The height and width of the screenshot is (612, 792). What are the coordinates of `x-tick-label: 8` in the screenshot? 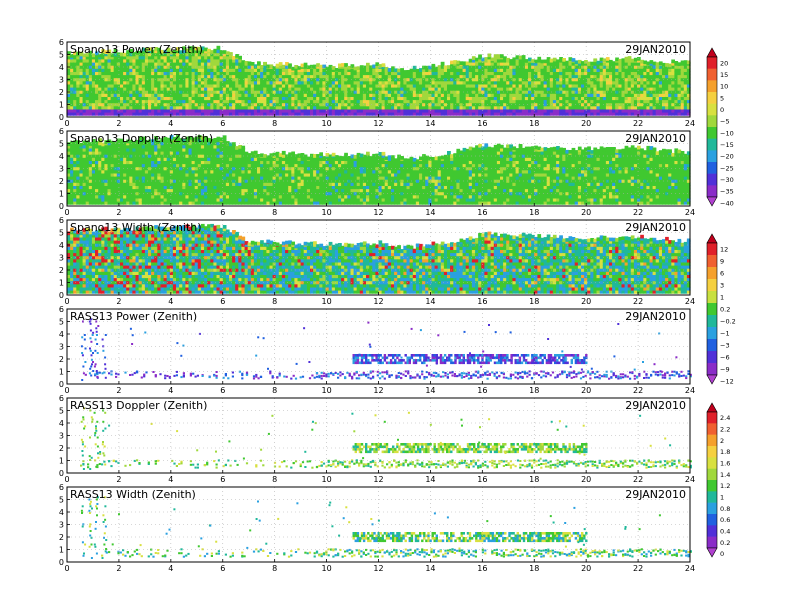 It's located at (274, 123).